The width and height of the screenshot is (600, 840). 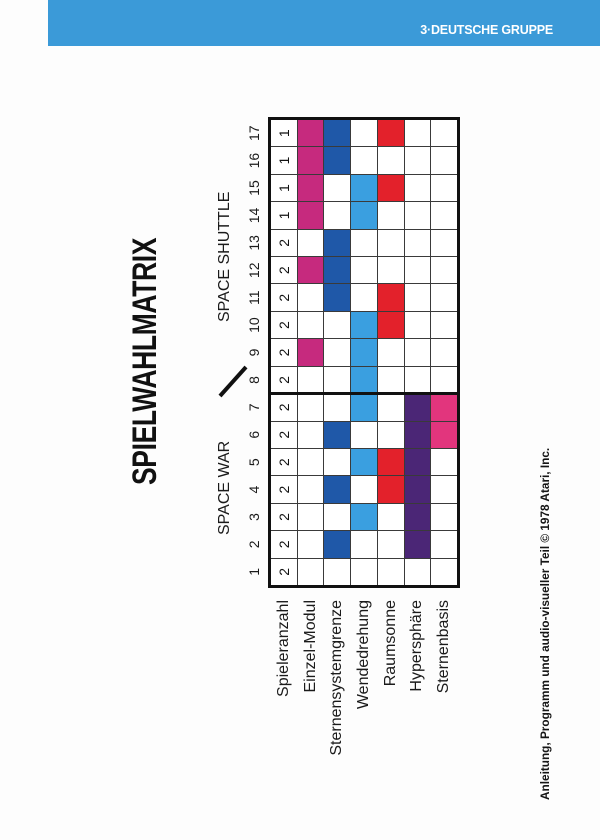 What do you see at coordinates (254, 297) in the screenshot?
I see `column-number: 11` at bounding box center [254, 297].